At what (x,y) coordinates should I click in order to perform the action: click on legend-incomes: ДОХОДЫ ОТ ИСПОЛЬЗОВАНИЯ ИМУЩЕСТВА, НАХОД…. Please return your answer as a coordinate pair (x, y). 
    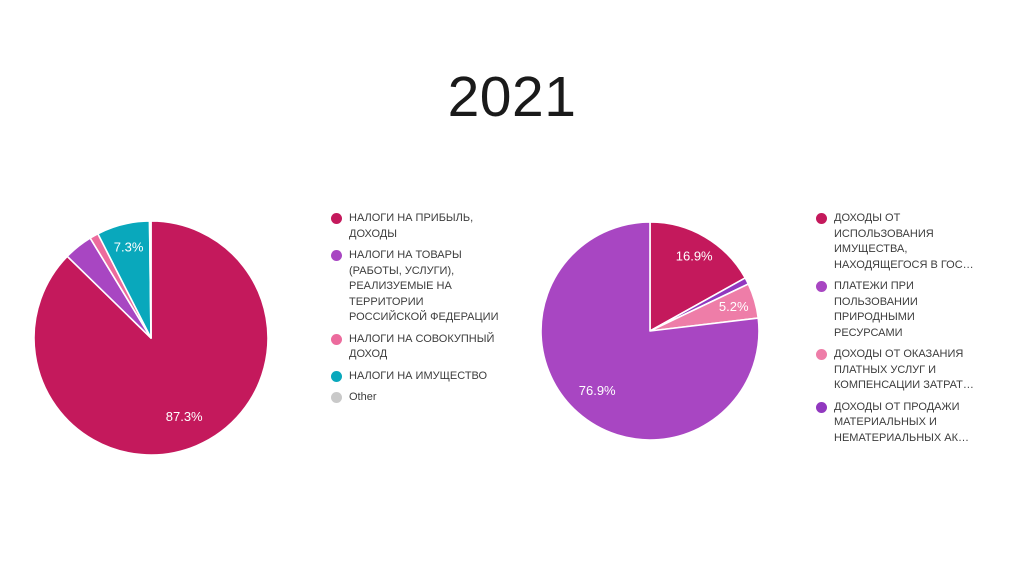
    Looking at the image, I should click on (900, 331).